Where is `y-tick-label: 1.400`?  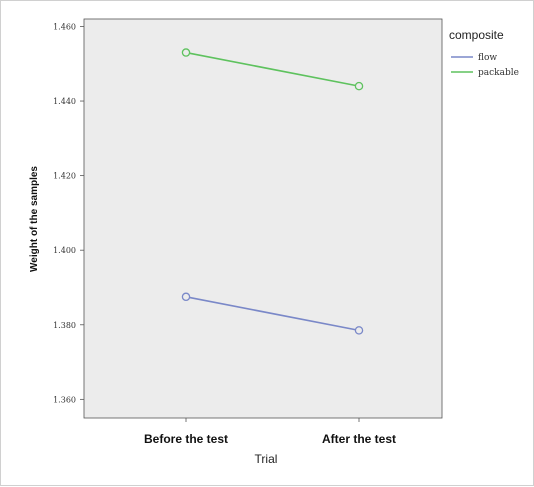 y-tick-label: 1.400 is located at coordinates (64, 250).